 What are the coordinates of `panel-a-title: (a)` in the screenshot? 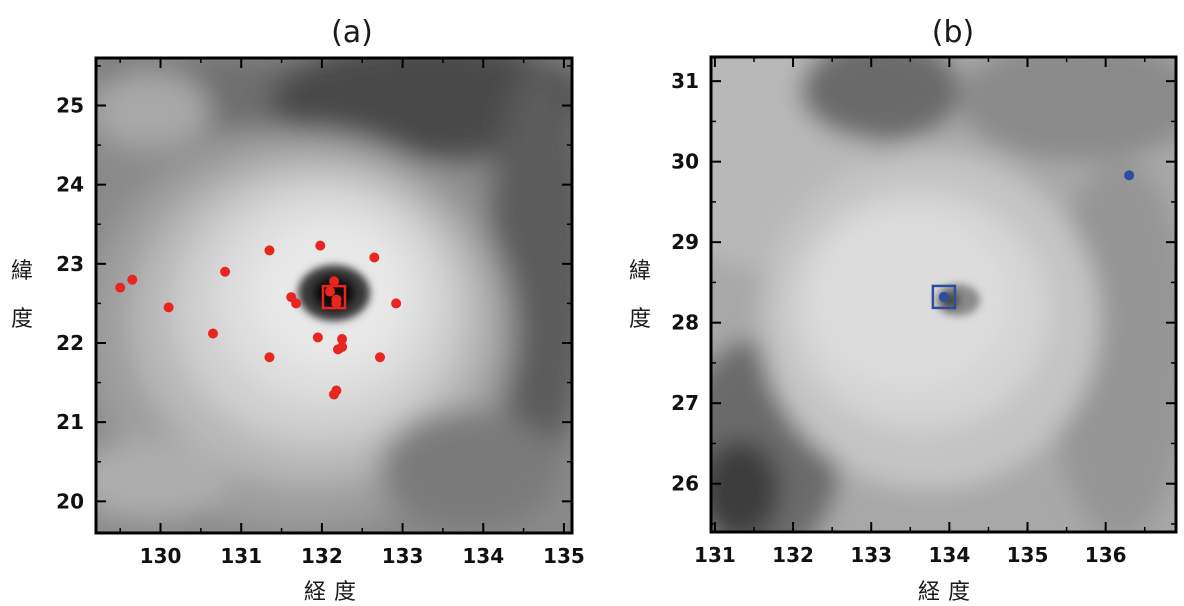 It's located at (352, 32).